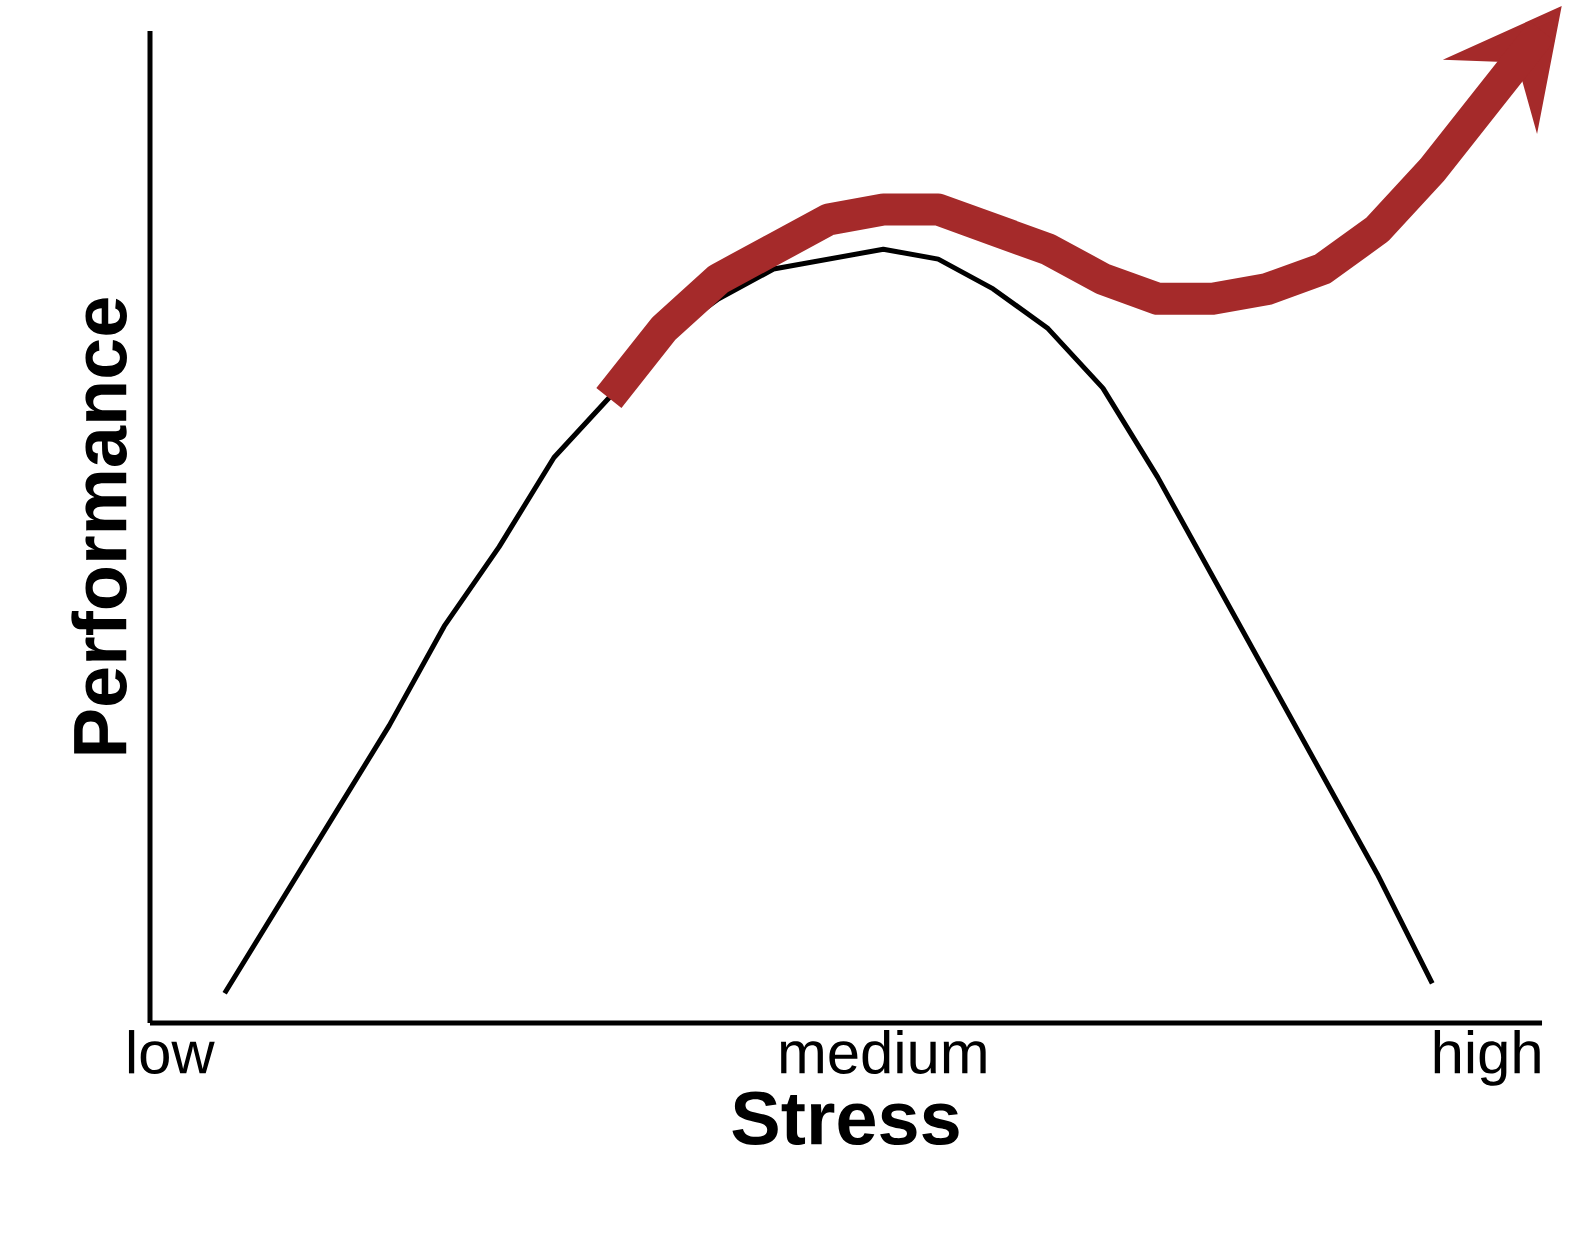  Describe the element at coordinates (171, 1052) in the screenshot. I see `x-tick-label: low` at that location.